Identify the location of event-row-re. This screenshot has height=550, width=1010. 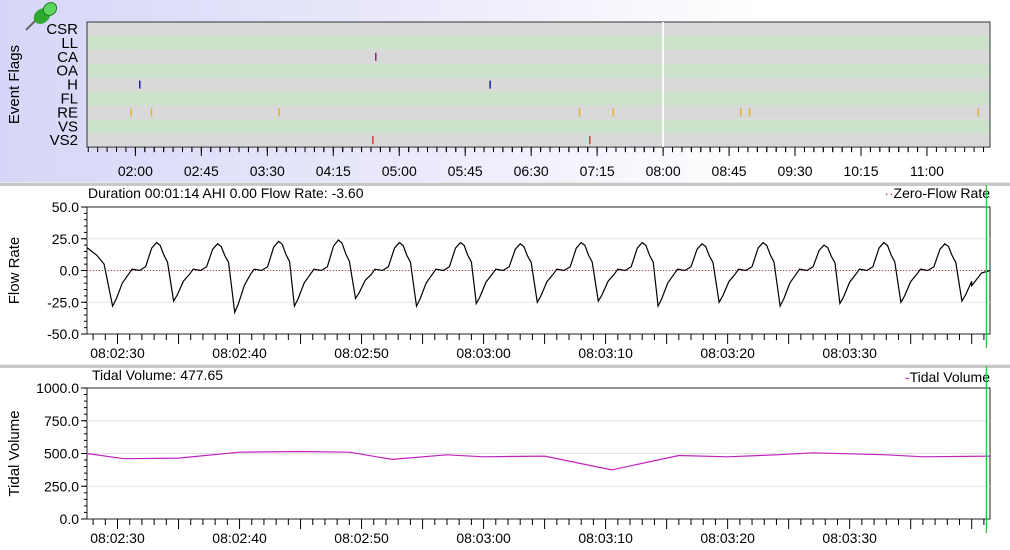
(538, 112).